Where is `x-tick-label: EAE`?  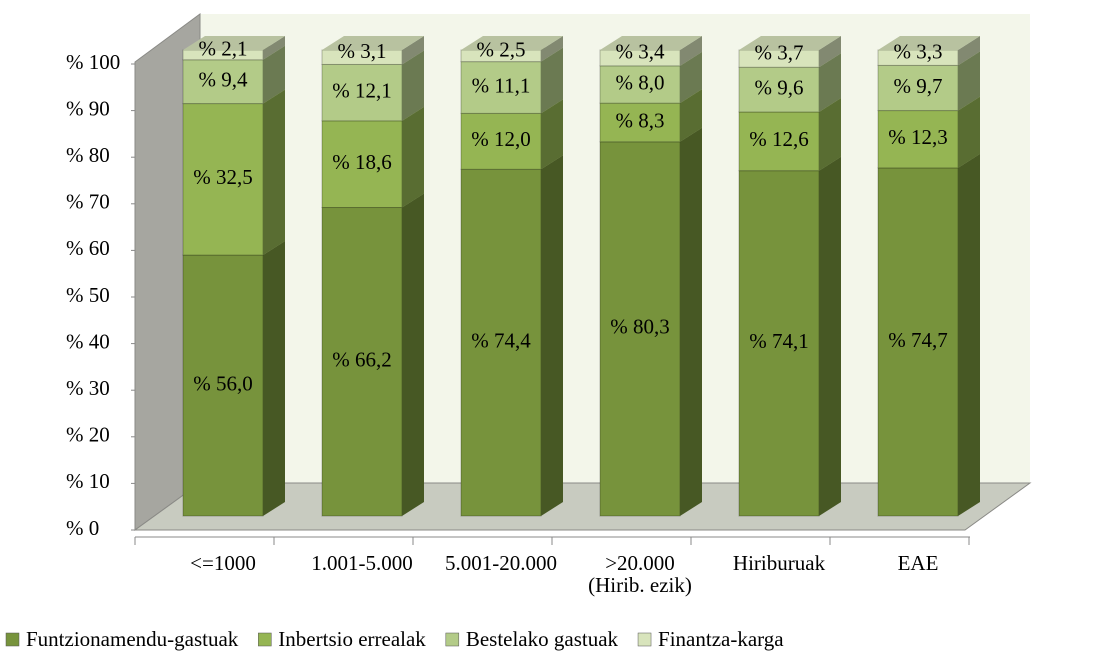 x-tick-label: EAE is located at coordinates (918, 563).